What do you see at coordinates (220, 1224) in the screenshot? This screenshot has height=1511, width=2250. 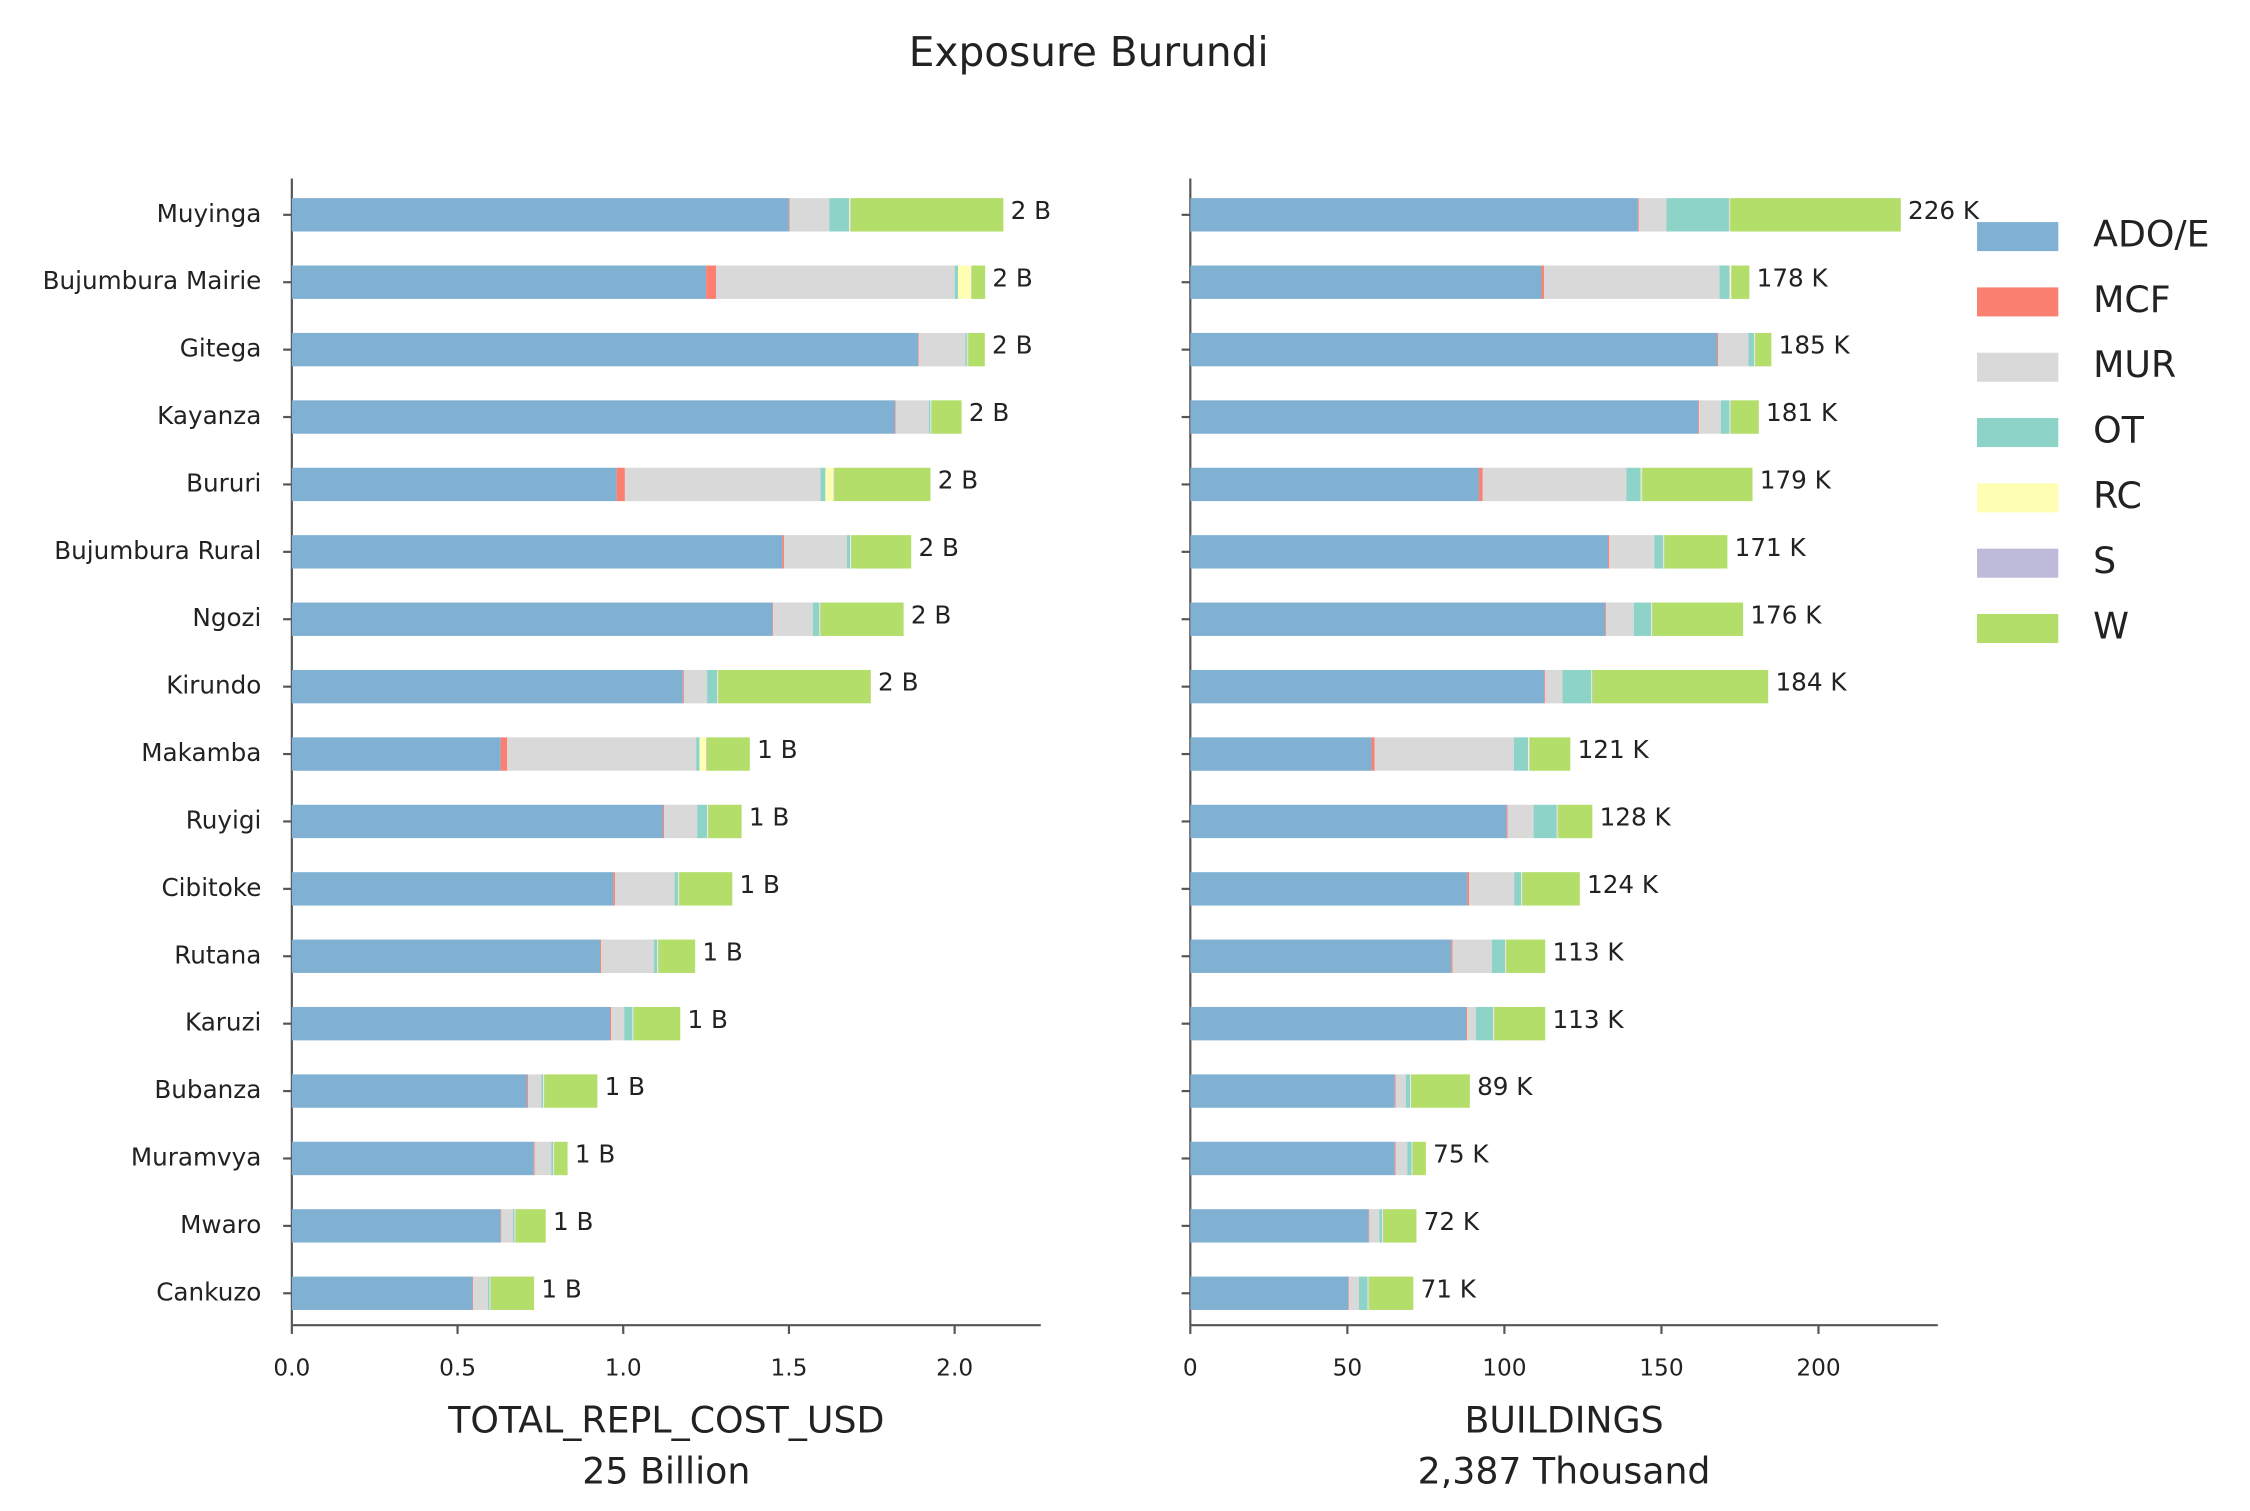 I see `y-tick-label: Mwaro` at bounding box center [220, 1224].